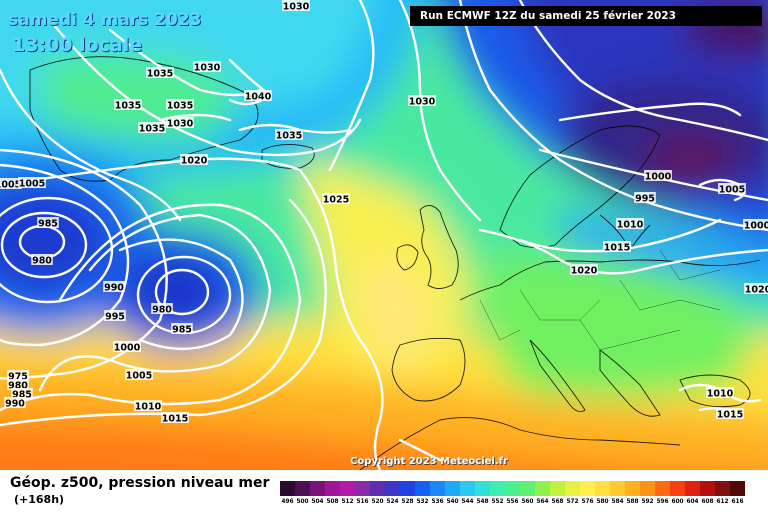 The image size is (768, 512). I want to click on copyright-notice: Copyright 2023 Meteociel.fr, so click(429, 461).